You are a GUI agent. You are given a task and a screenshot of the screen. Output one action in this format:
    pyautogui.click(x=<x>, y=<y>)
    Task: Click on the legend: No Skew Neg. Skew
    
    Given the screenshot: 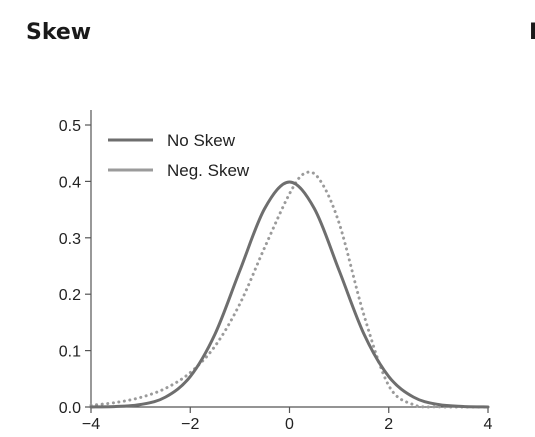 What is the action you would take?
    pyautogui.click(x=179, y=155)
    